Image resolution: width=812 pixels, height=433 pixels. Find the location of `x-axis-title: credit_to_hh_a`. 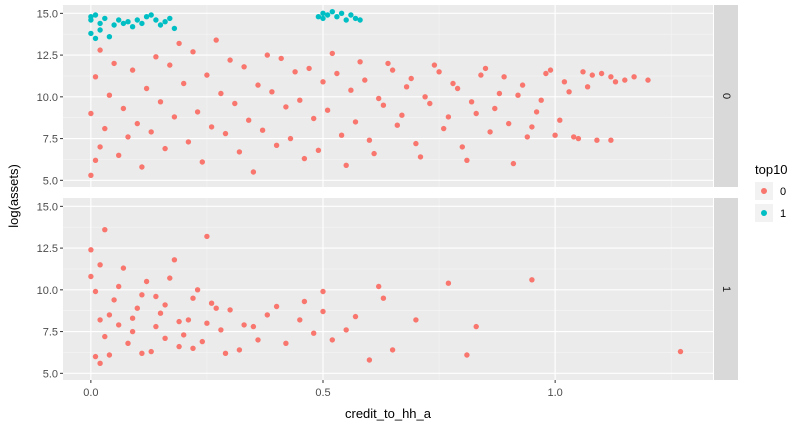

x-axis-title: credit_to_hh_a is located at coordinates (388, 413).